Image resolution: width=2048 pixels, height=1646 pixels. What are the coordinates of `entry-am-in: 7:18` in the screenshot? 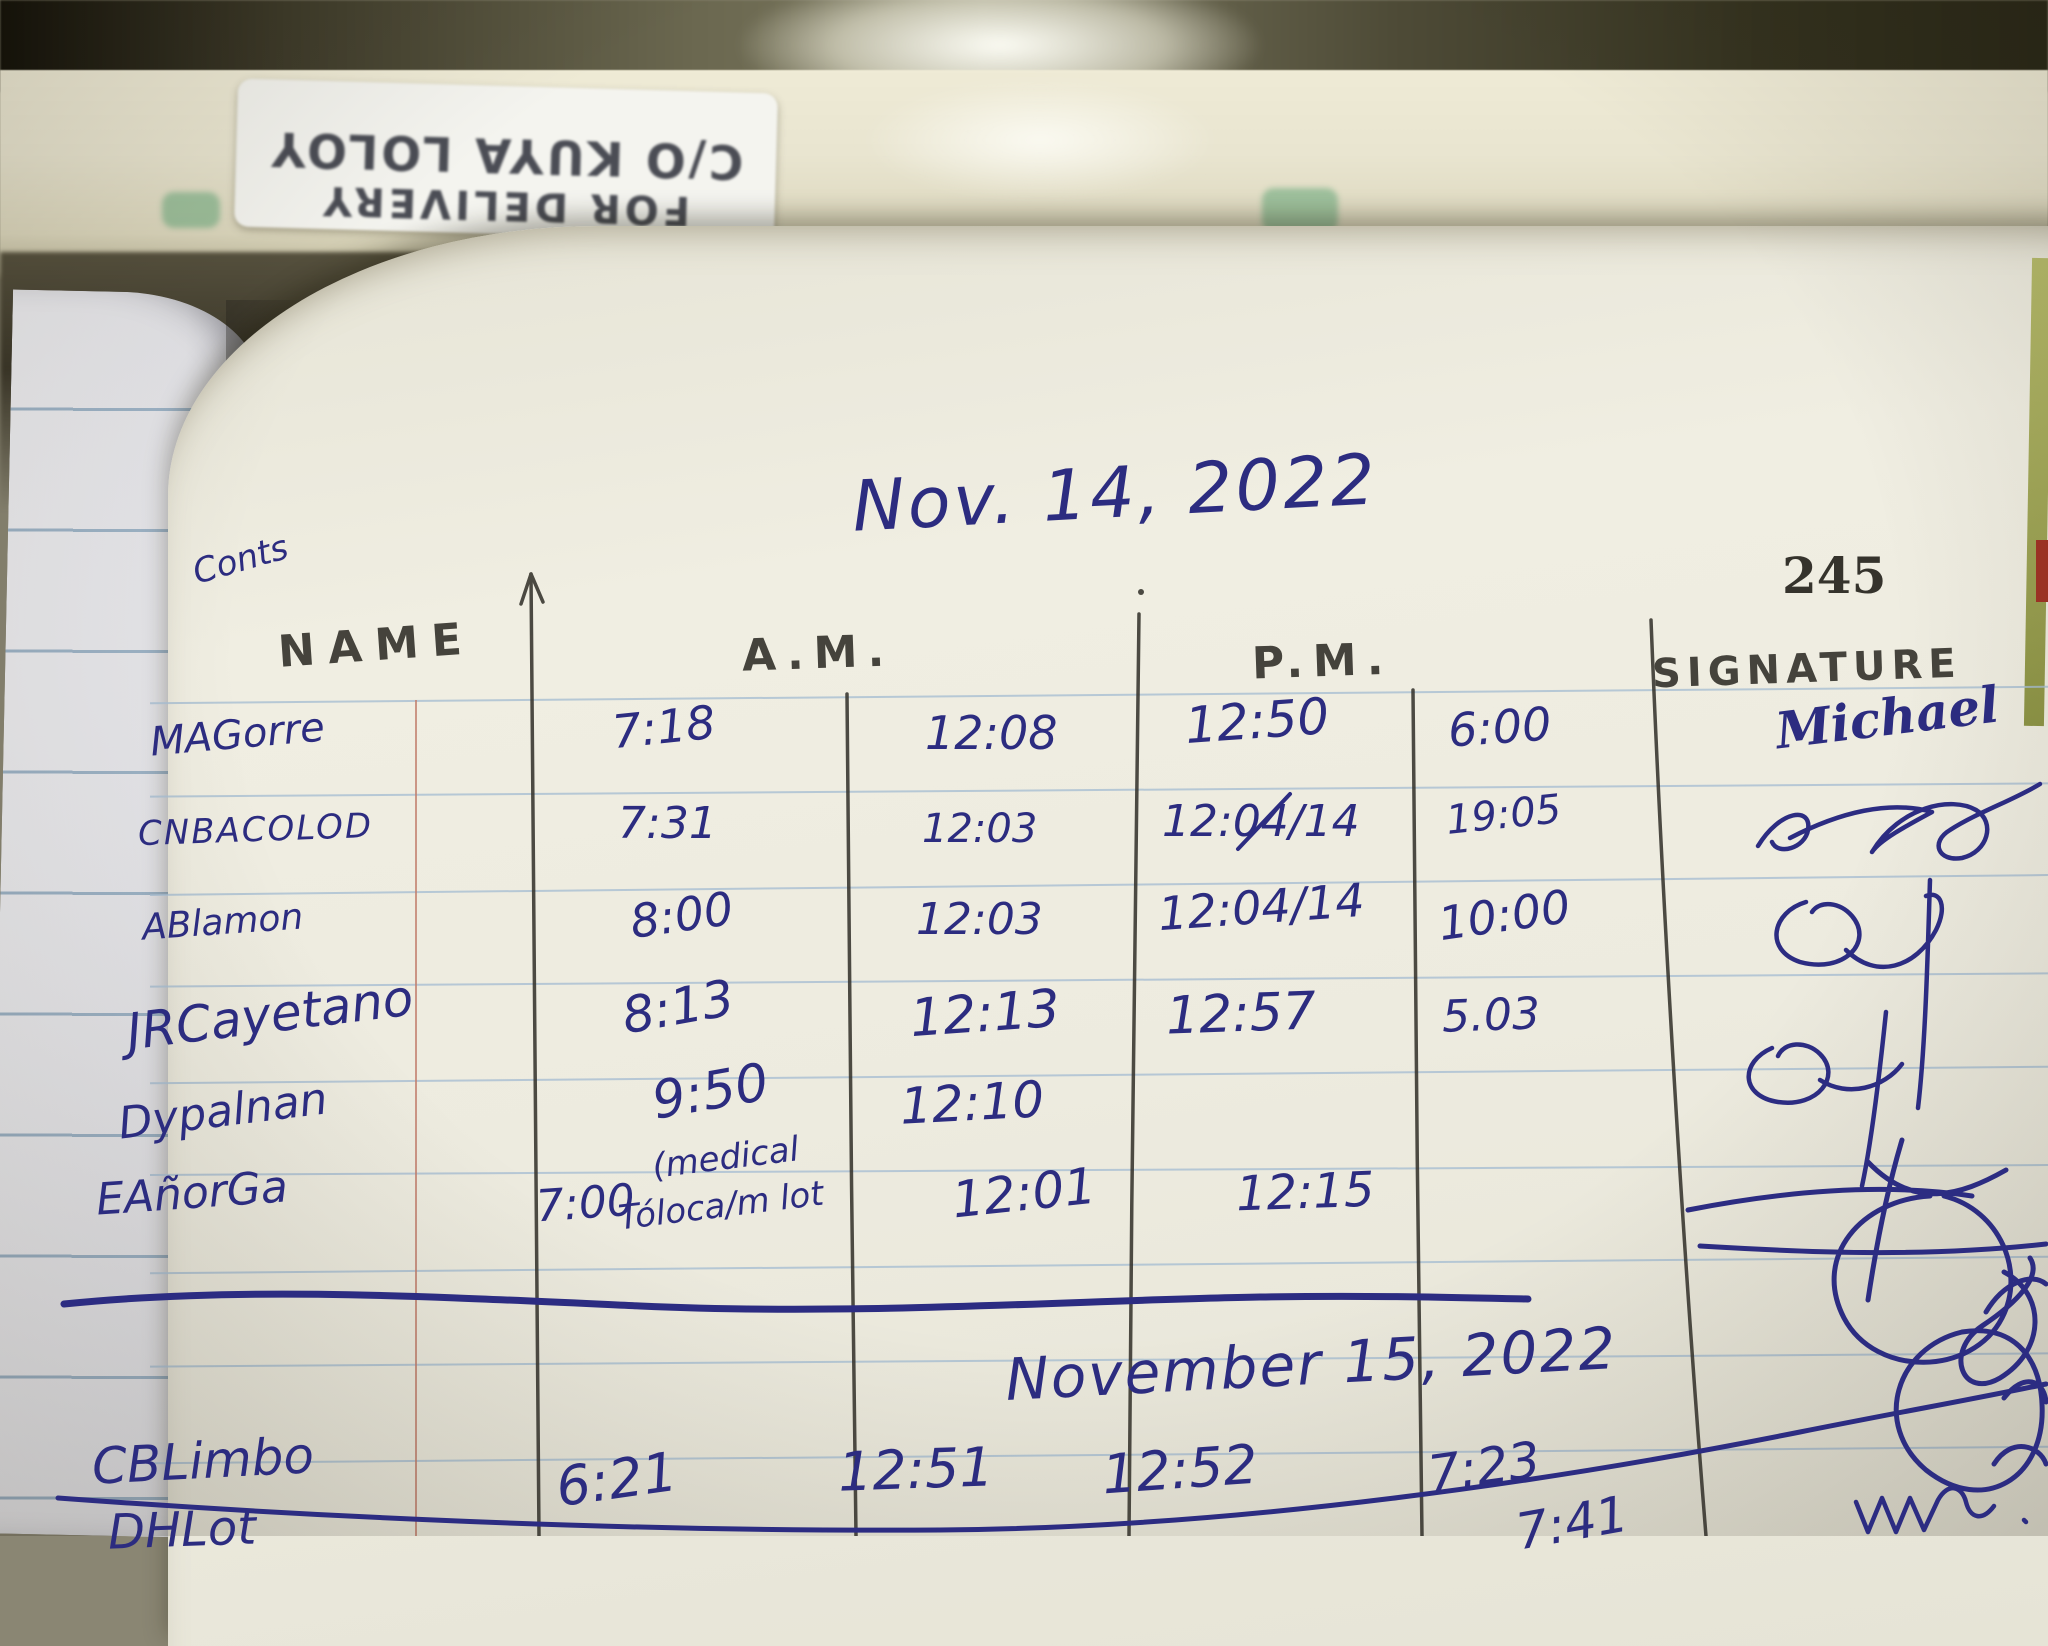 It's located at (663, 727).